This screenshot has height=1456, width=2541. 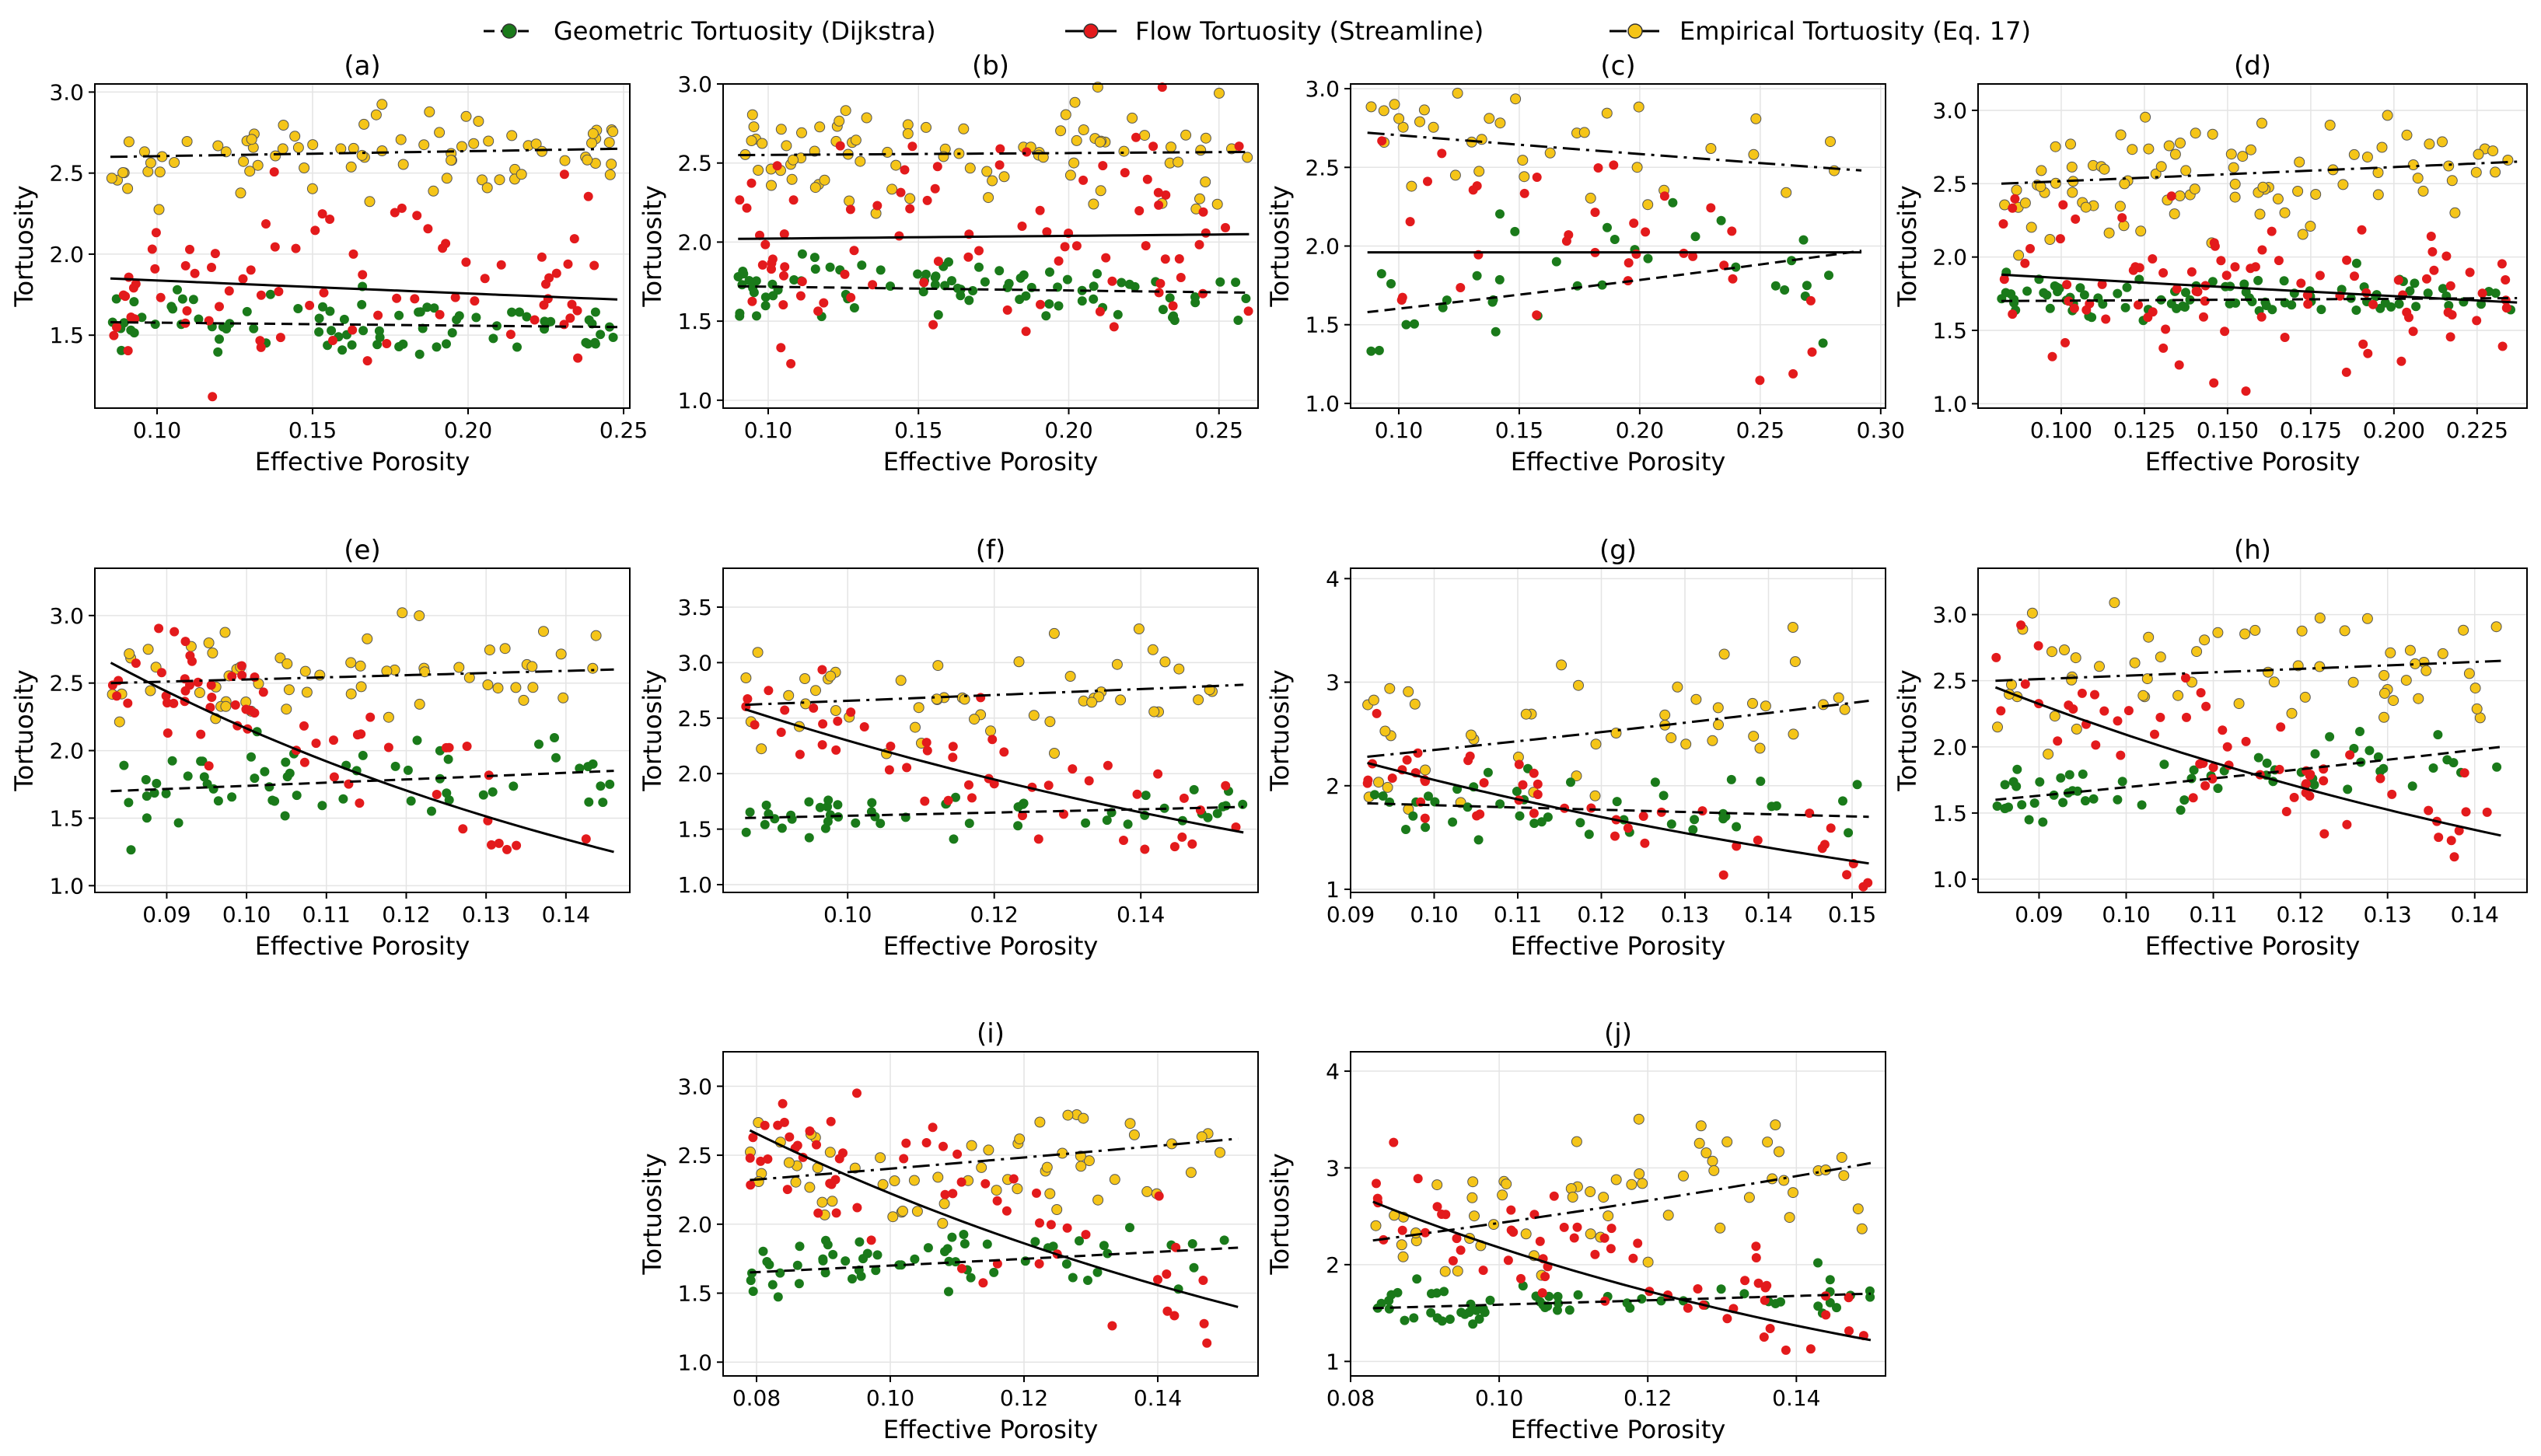 I want to click on y-tick-label: 3.0, so click(x=1322, y=89).